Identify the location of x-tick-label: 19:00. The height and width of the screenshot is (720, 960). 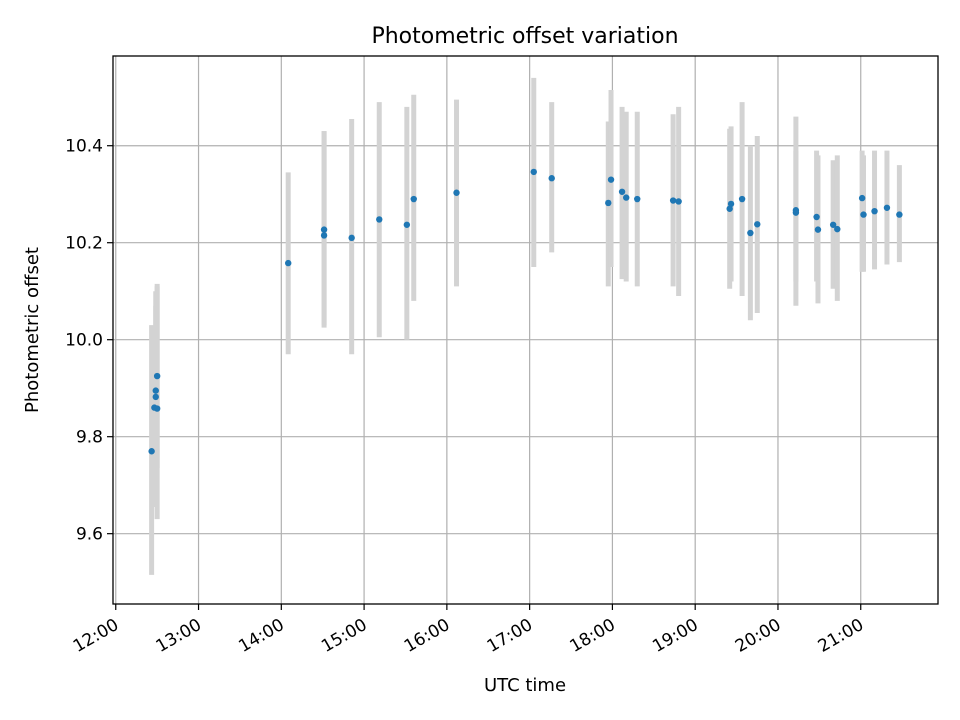
(675, 636).